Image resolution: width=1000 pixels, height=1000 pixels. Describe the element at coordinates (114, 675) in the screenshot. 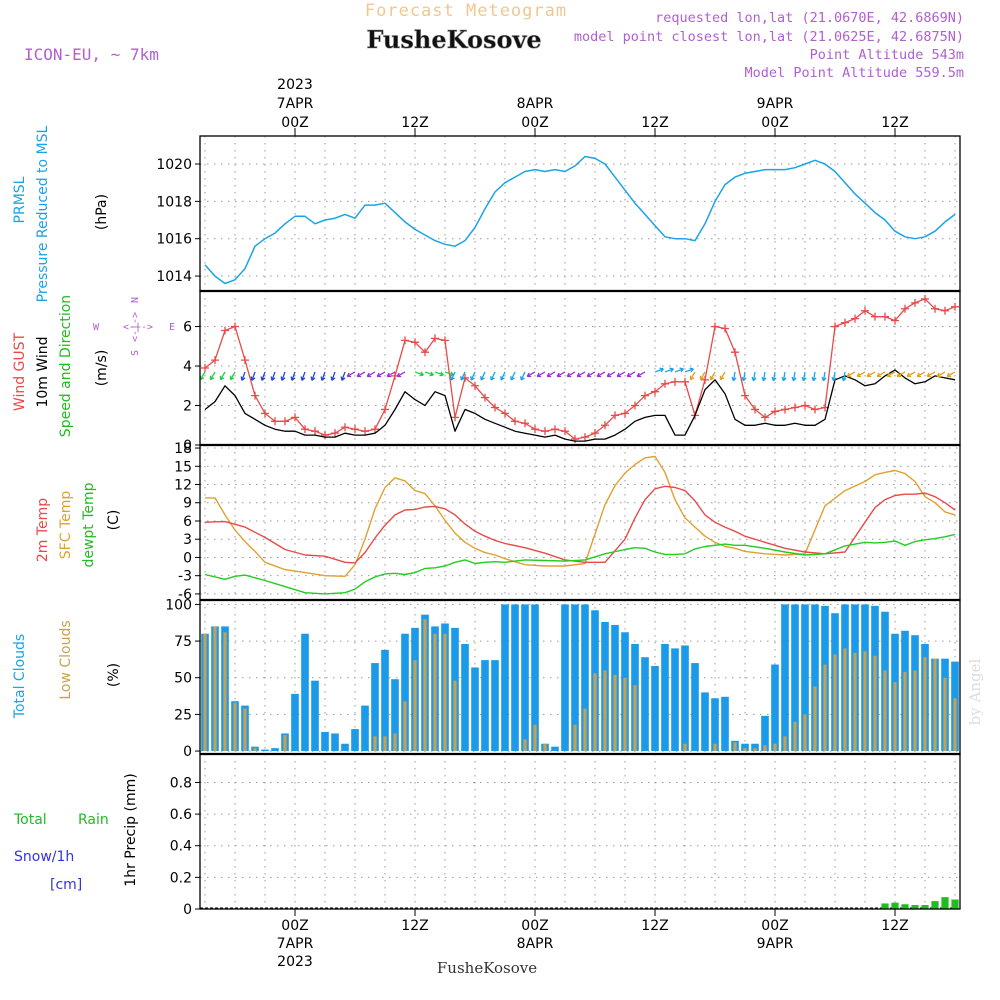

I see `label-percent: (%)` at that location.